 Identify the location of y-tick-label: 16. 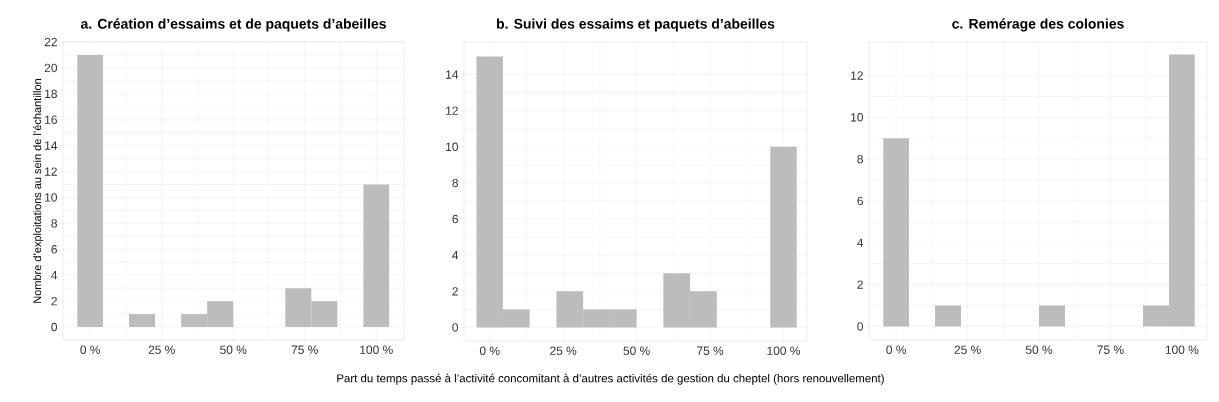
(51, 119).